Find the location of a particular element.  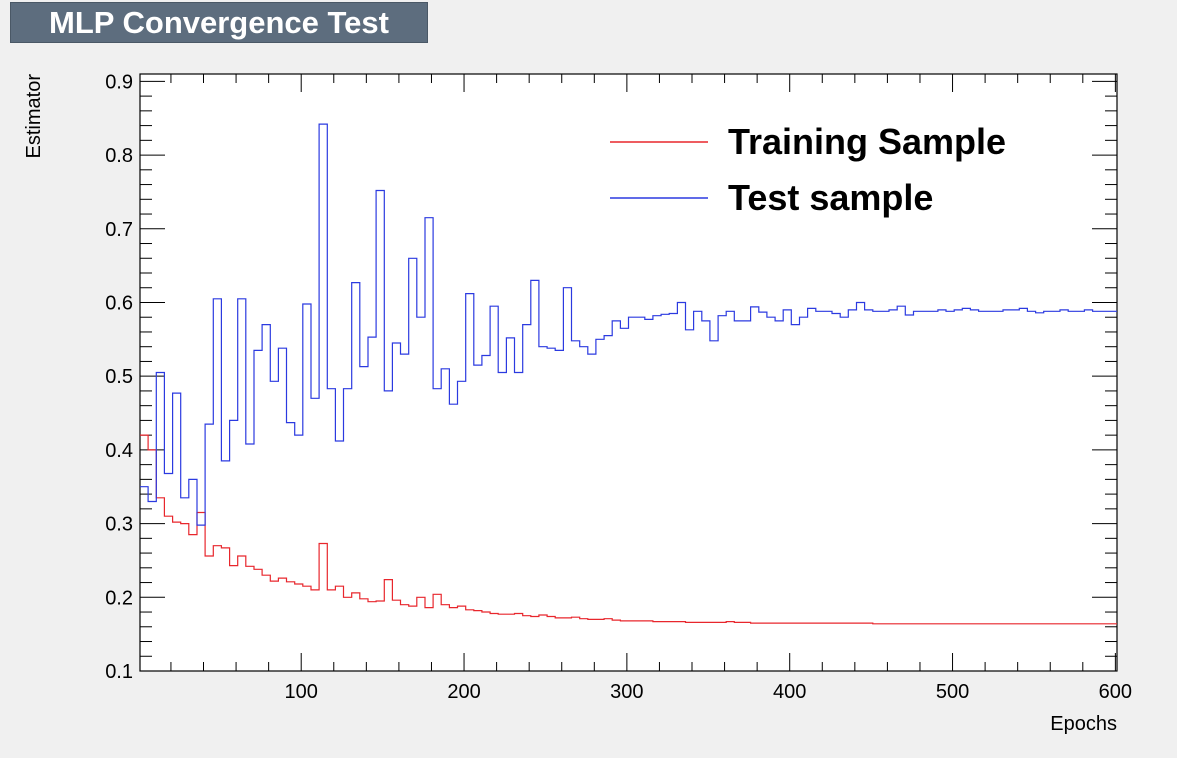

x-axis-title: Epochs is located at coordinates (1083, 724).